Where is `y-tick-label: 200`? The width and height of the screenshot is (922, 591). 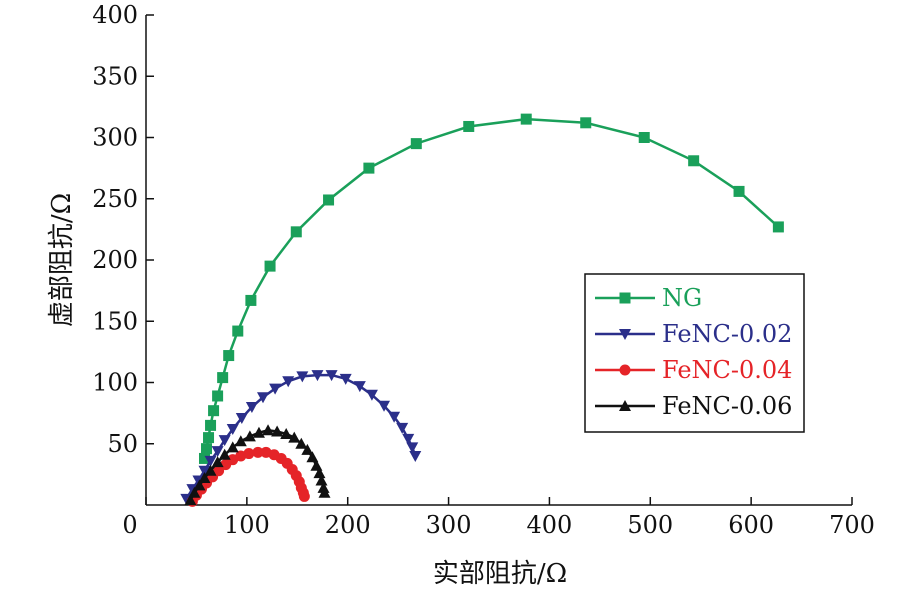
y-tick-label: 200 is located at coordinates (115, 260).